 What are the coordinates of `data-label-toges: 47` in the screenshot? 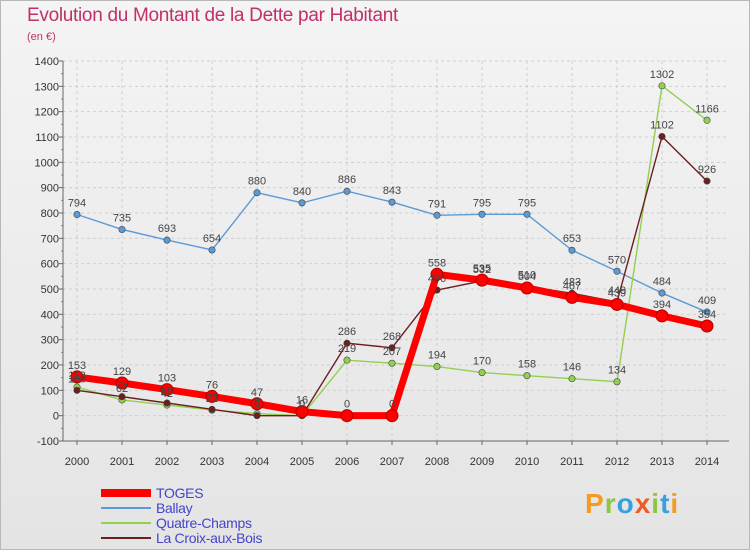 It's located at (257, 393).